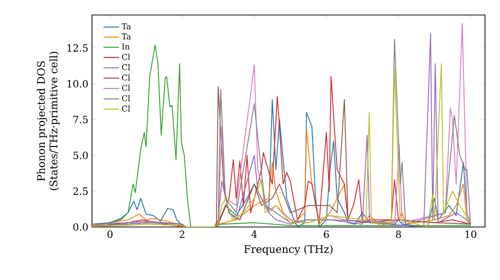 The height and width of the screenshot is (280, 500). What do you see at coordinates (78, 84) in the screenshot?
I see `y-tick-label: 10.0` at bounding box center [78, 84].